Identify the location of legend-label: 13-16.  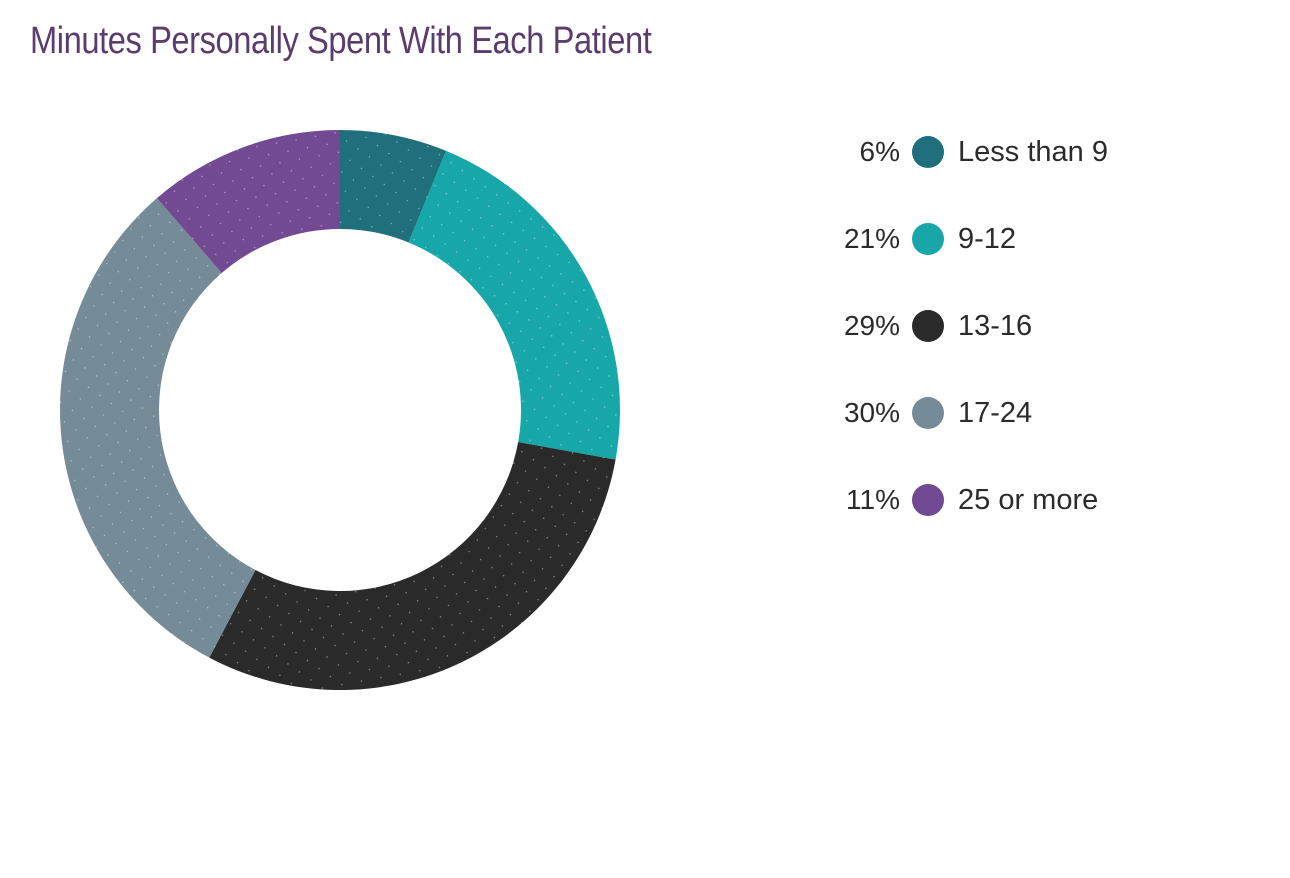
(995, 325).